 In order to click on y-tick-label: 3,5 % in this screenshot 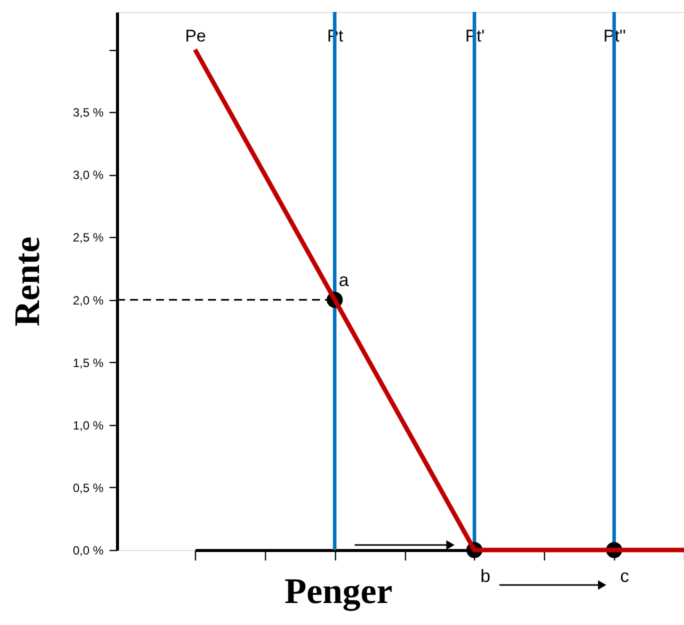, I will do `click(88, 113)`.